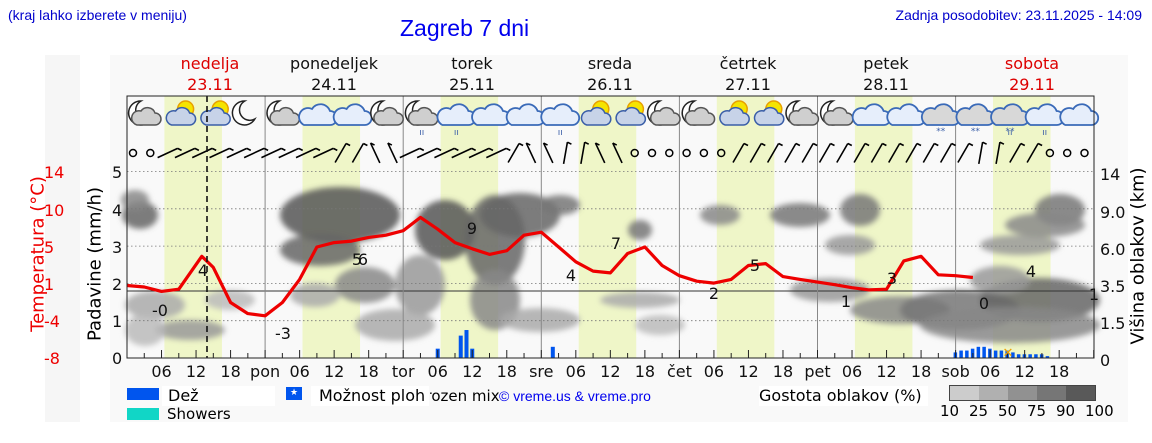 The image size is (1152, 443). Describe the element at coordinates (143, 414) in the screenshot. I see `showers-swatch` at that location.